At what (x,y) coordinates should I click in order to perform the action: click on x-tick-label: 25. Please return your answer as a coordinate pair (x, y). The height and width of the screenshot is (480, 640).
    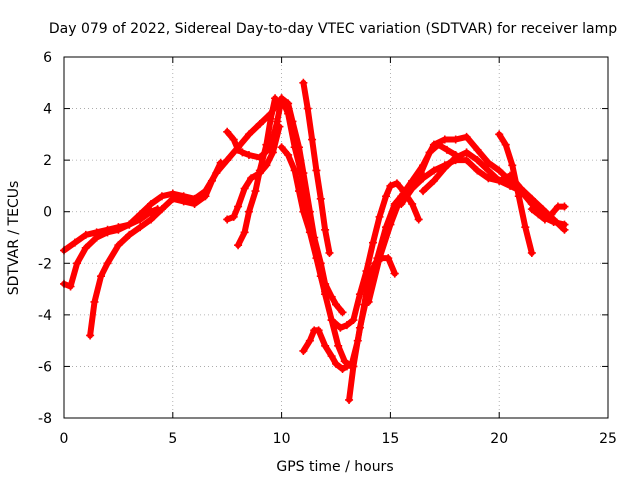
    Looking at the image, I should click on (608, 439).